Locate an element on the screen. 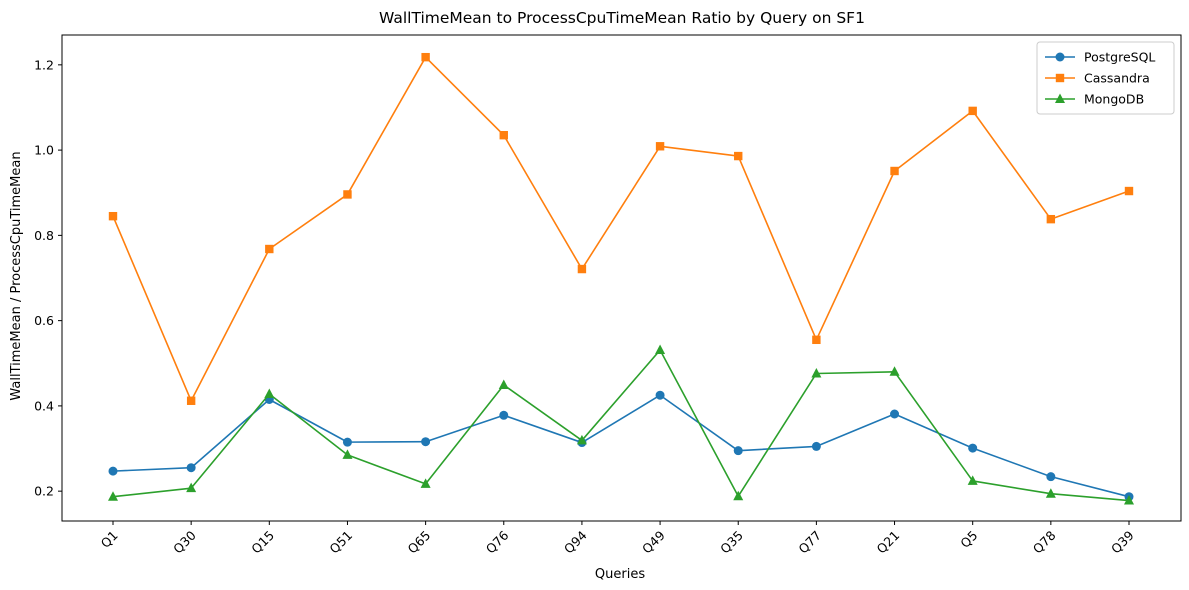 The height and width of the screenshot is (590, 1189). x-tick-label: Q49 is located at coordinates (653, 542).